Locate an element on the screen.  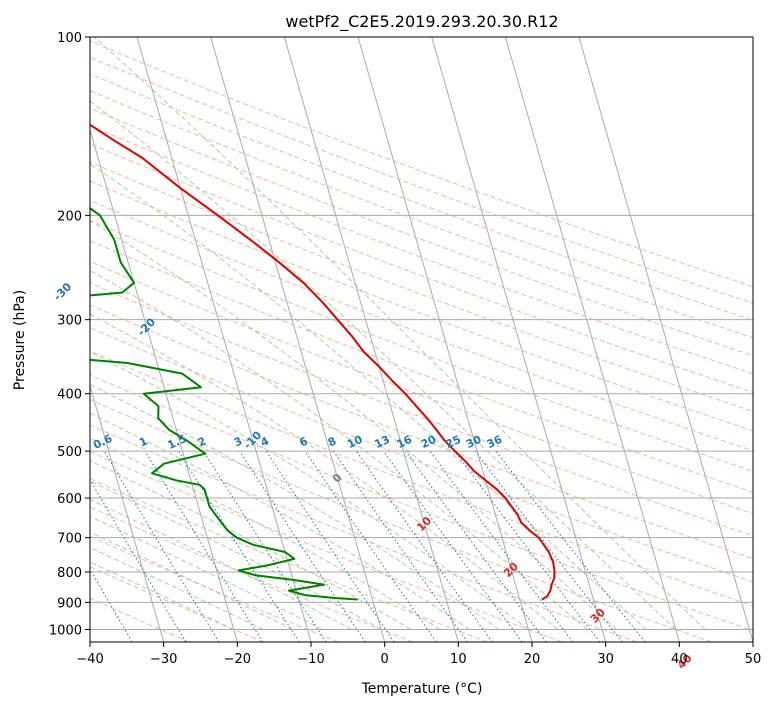
x-tick-label: −10 is located at coordinates (310, 659).